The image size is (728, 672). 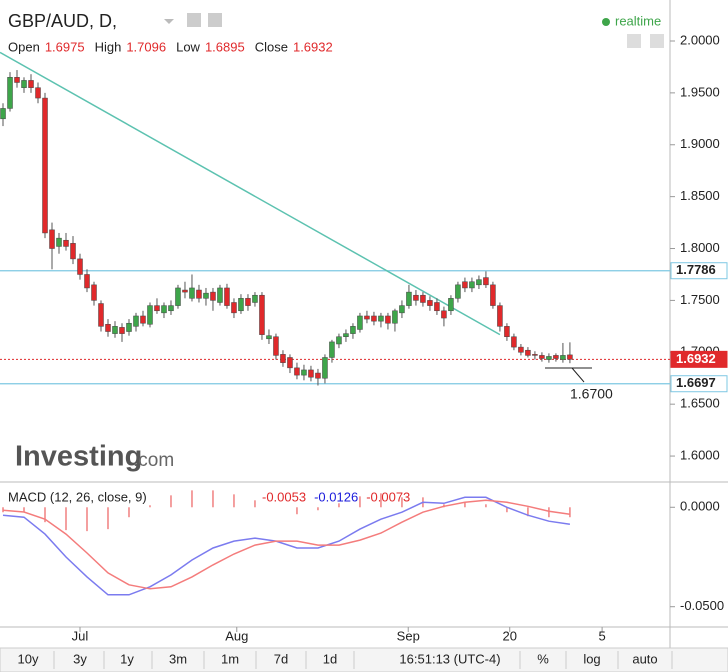 What do you see at coordinates (568, 375) in the screenshot?
I see `annotation-pointer` at bounding box center [568, 375].